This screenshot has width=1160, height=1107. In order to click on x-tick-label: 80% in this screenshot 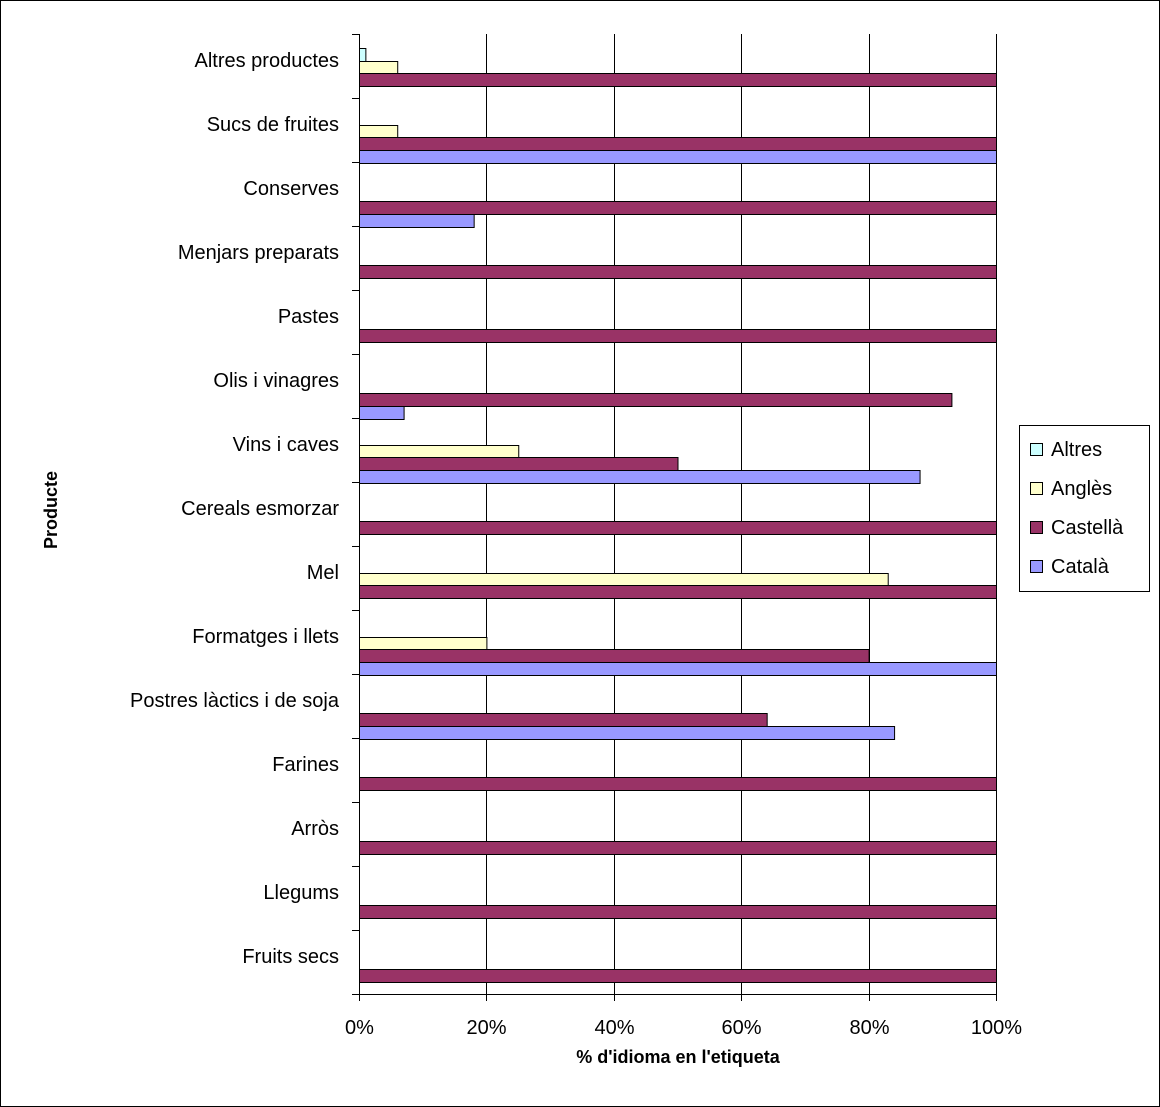, I will do `click(869, 1028)`.